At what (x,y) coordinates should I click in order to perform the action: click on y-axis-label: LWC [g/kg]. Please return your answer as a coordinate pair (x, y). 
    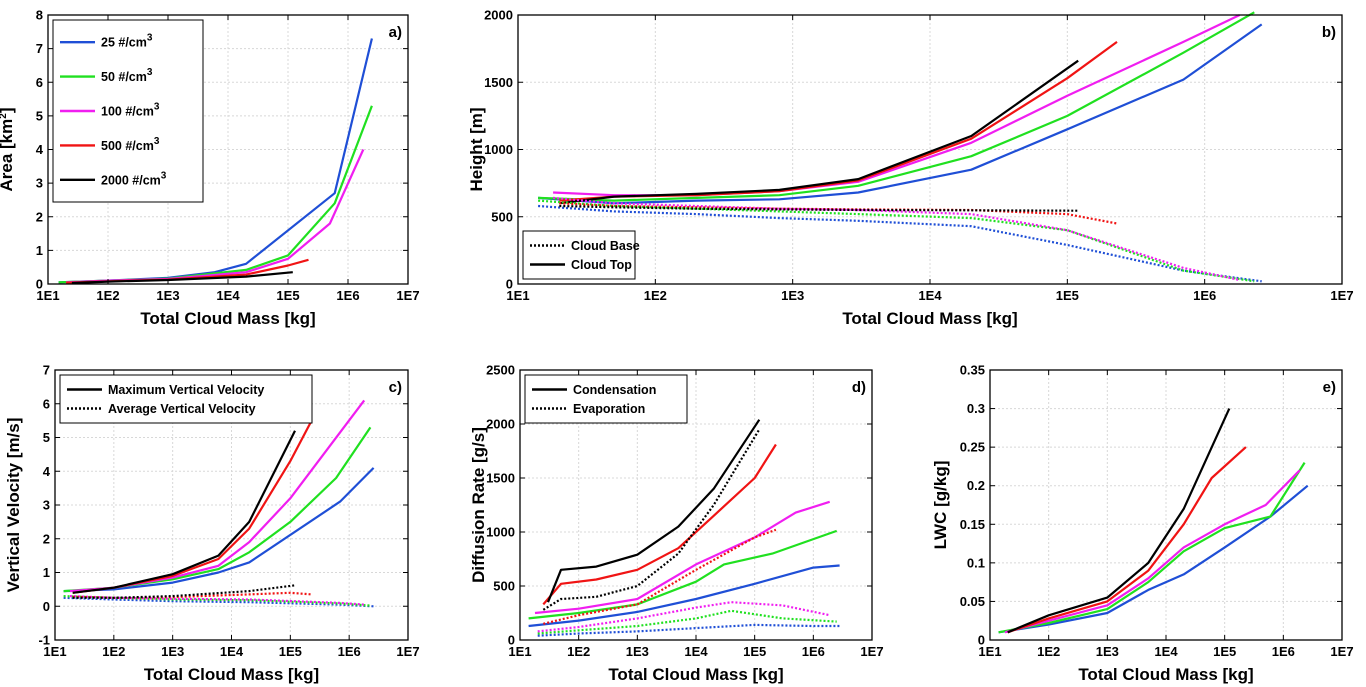
    Looking at the image, I should click on (940, 505).